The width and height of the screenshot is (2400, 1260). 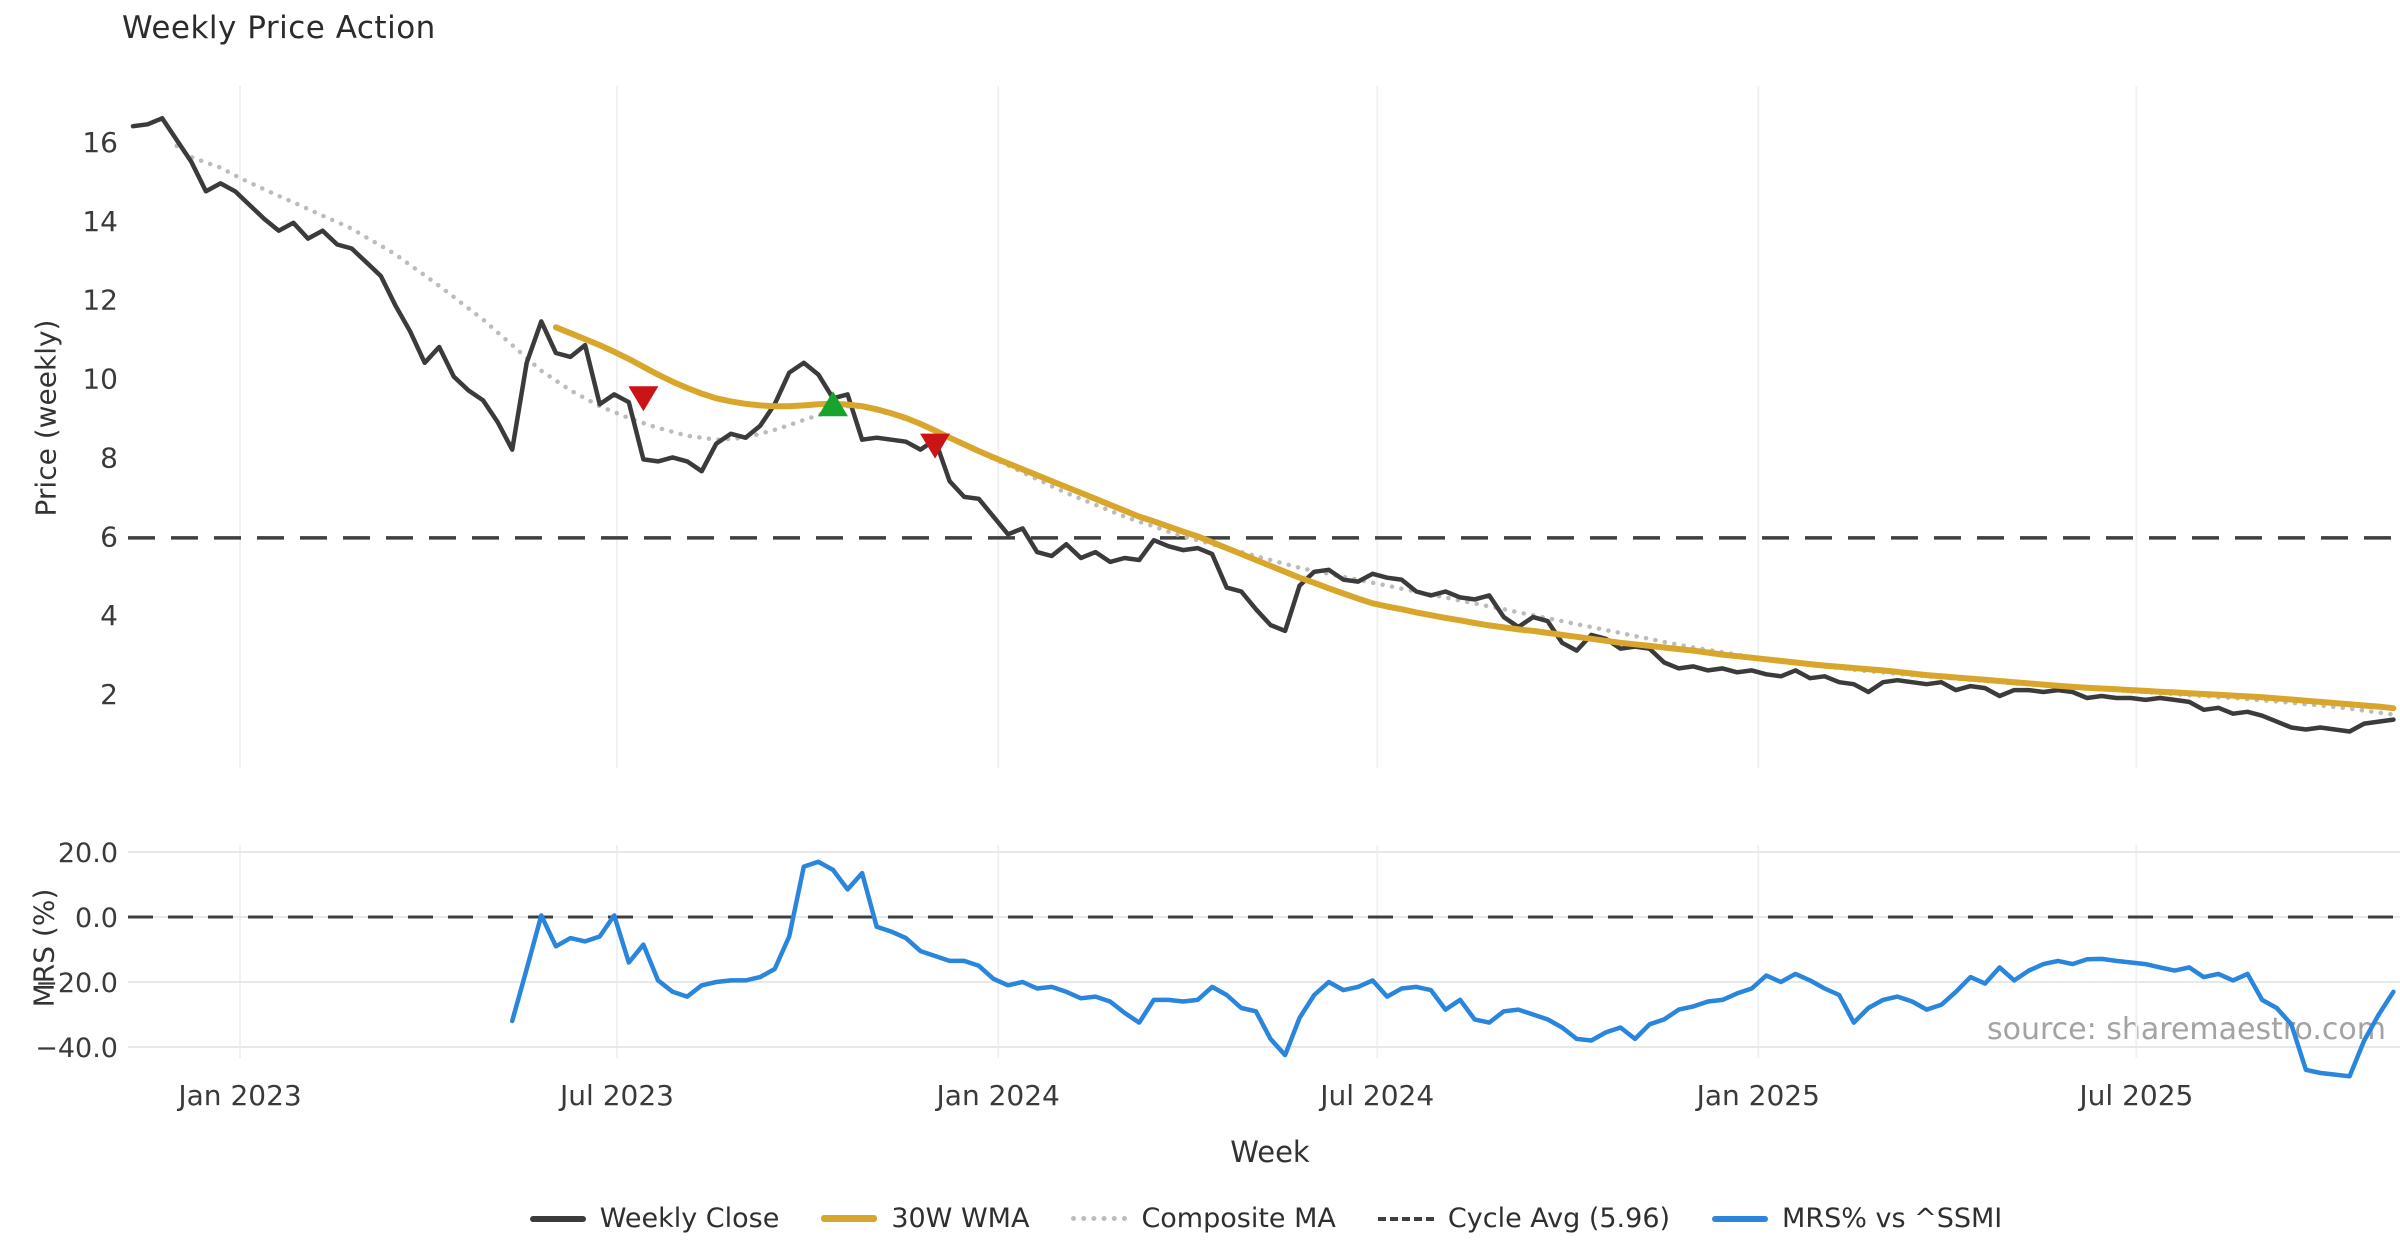 What do you see at coordinates (1740, 1218) in the screenshot?
I see `mrs-line-swatch` at bounding box center [1740, 1218].